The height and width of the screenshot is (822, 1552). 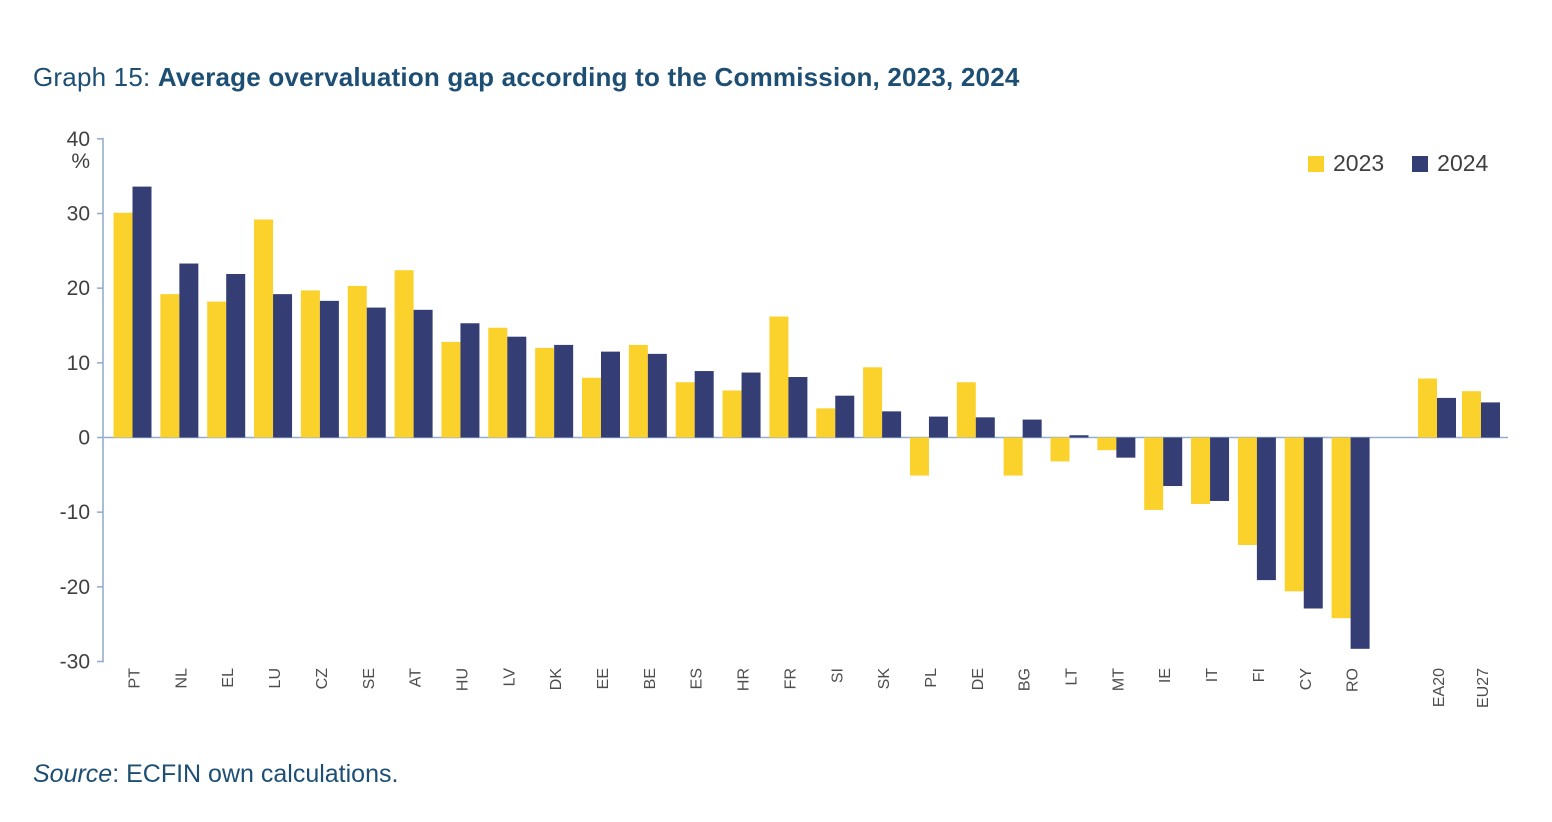 I want to click on x-axis-label-CY: CY, so click(x=1306, y=679).